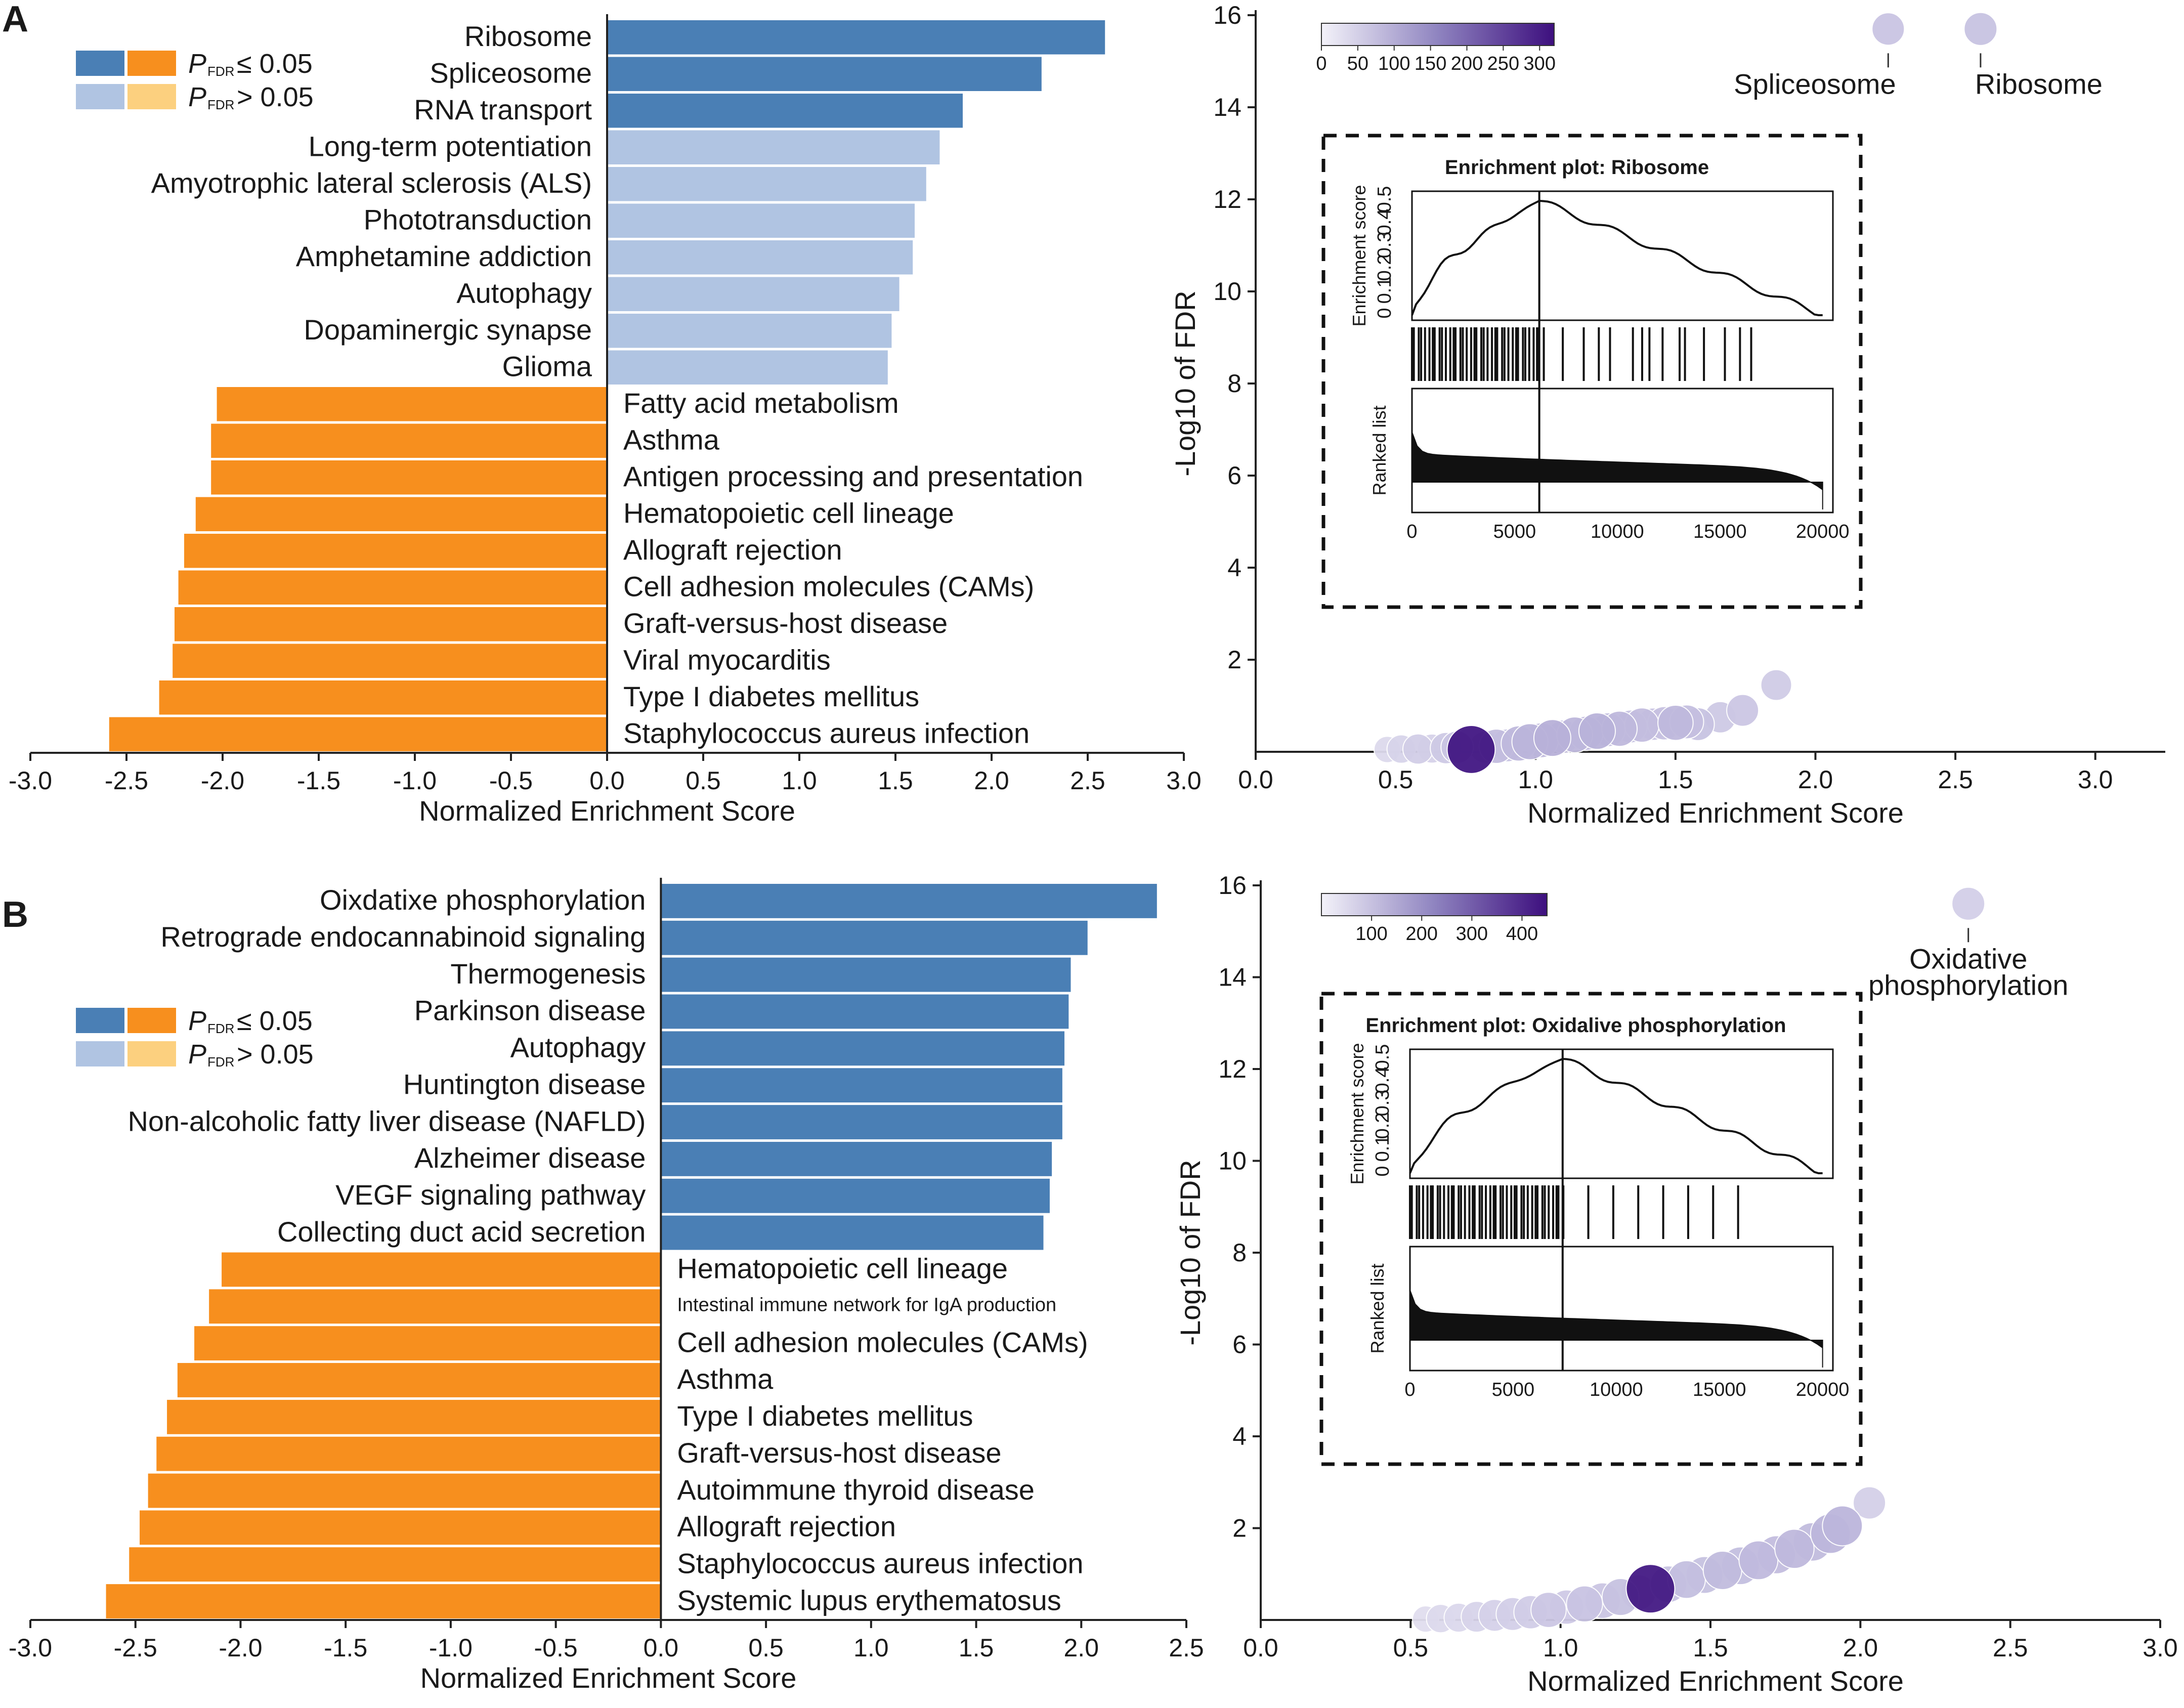 This screenshot has height=1708, width=2184. I want to click on term-label: Graft-versus-host disease, so click(785, 623).